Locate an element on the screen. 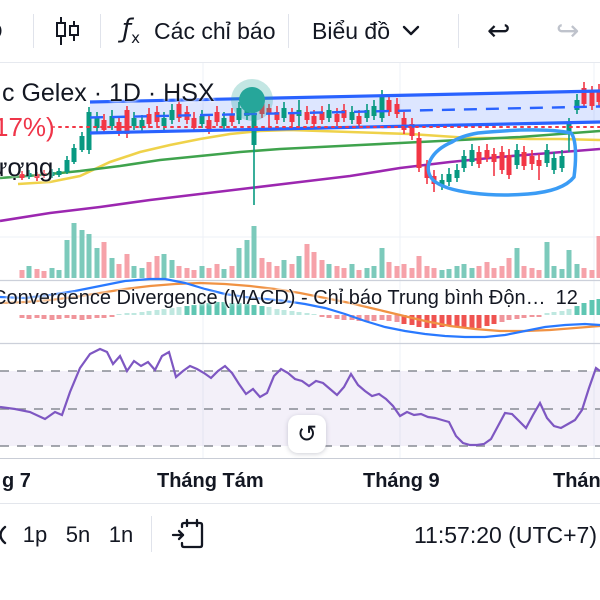 The width and height of the screenshot is (600, 600). drawing-handle is located at coordinates (252, 100).